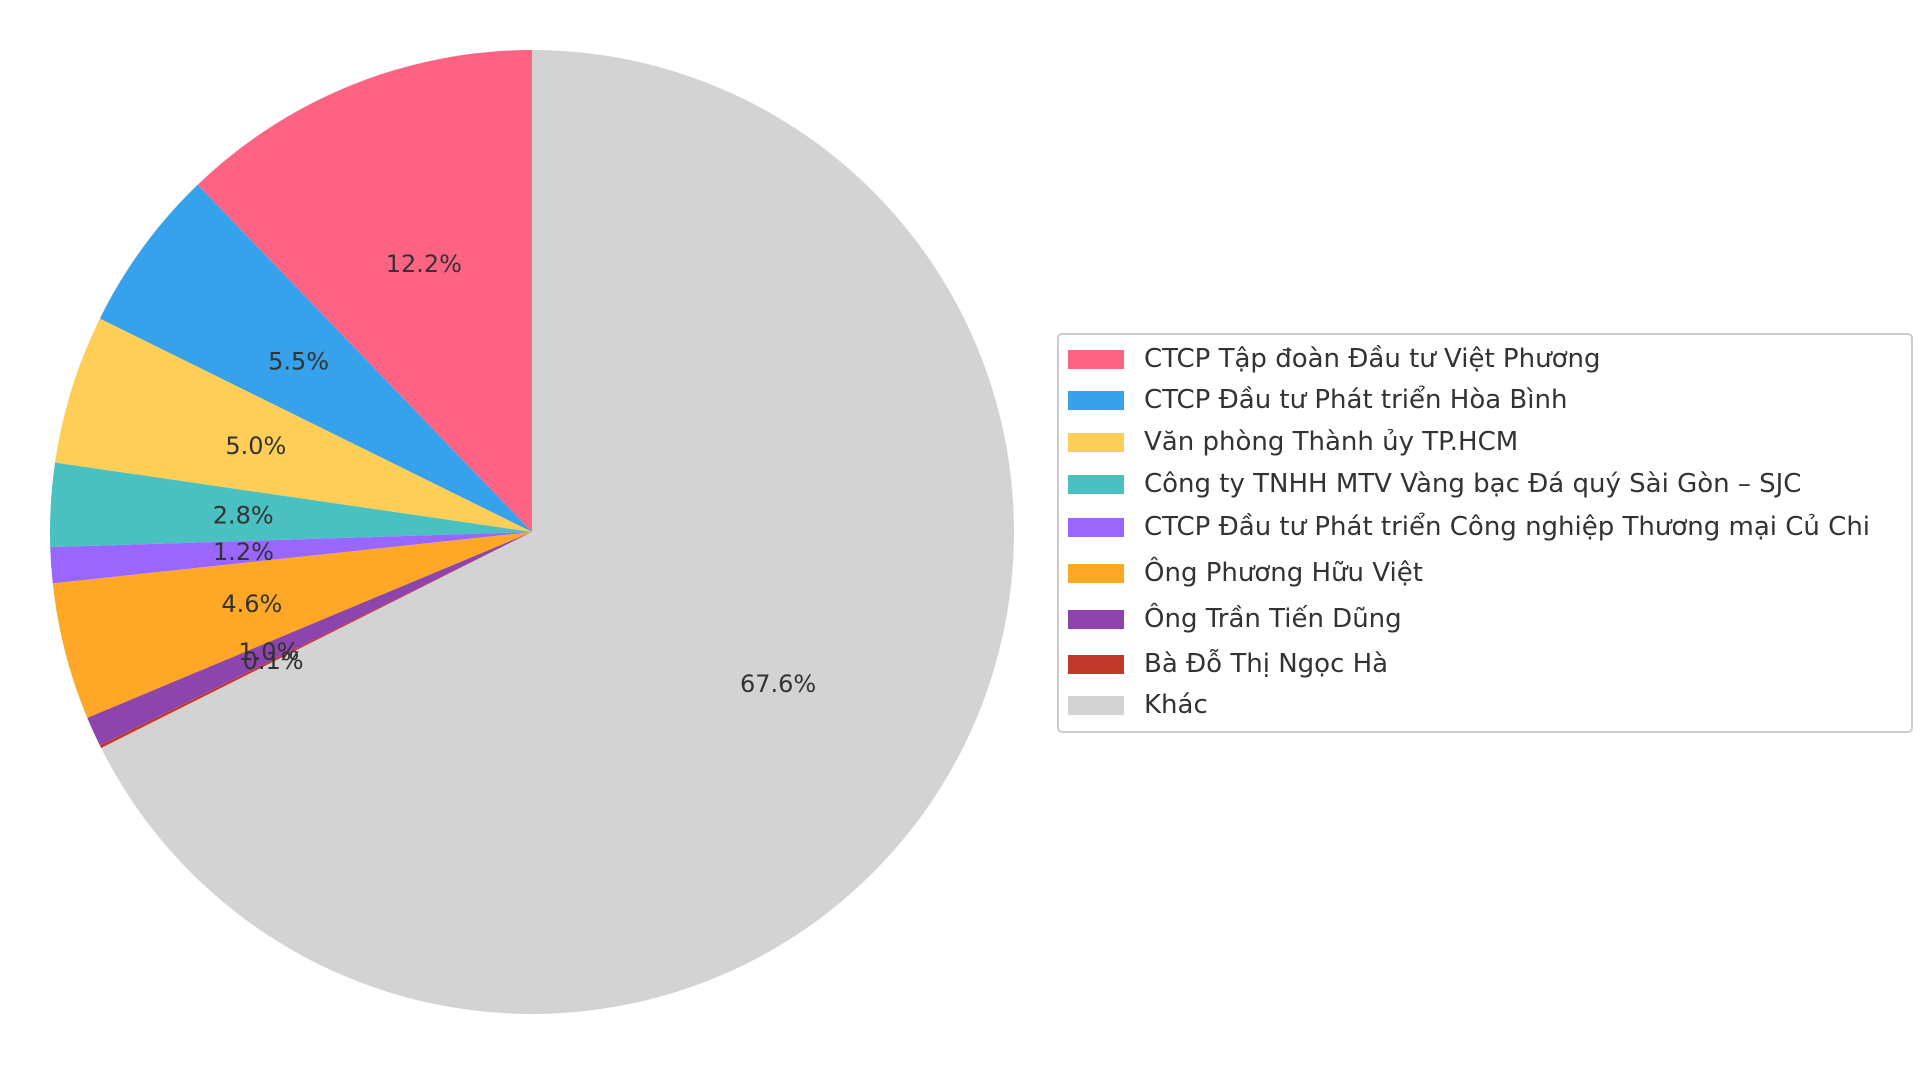 The width and height of the screenshot is (1920, 1075). I want to click on pie-slice-cong-ty-tnhh-mtv-vang-bac-da-quy-sai-gon-sjc, so click(291, 505).